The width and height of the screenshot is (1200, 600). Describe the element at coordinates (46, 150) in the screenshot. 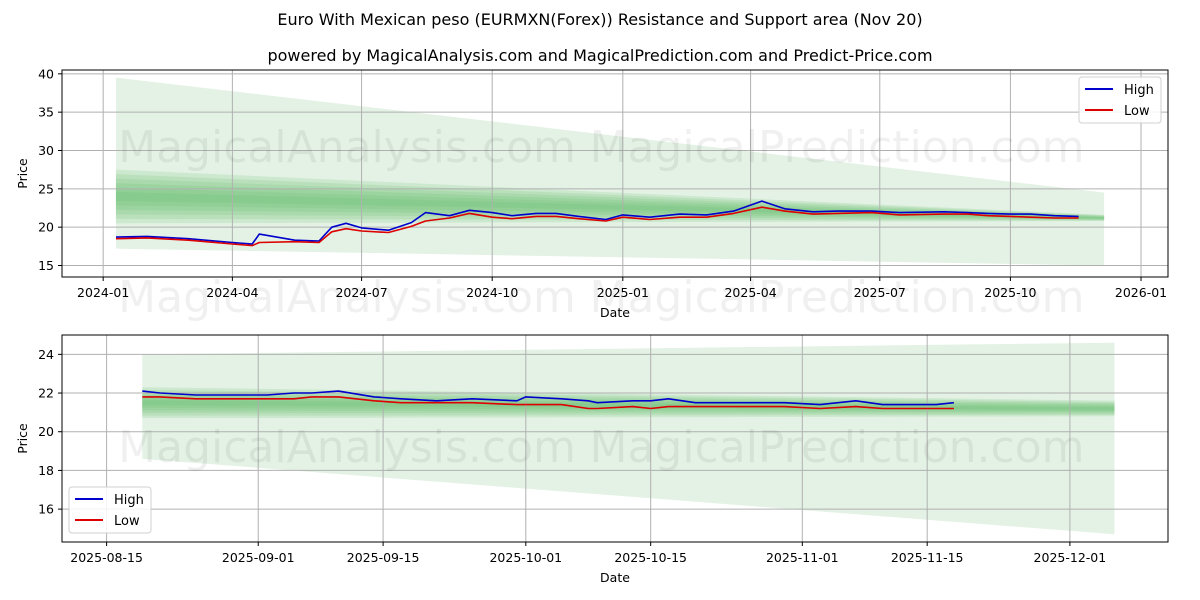

I see `y-tick-label: 30` at that location.